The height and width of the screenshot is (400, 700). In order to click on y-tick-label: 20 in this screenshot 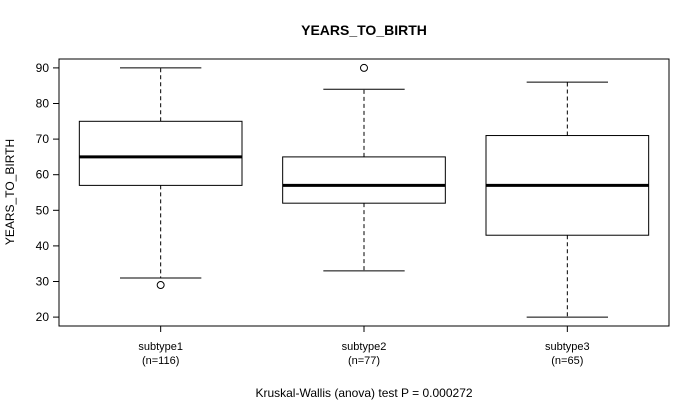, I will do `click(43, 317)`.